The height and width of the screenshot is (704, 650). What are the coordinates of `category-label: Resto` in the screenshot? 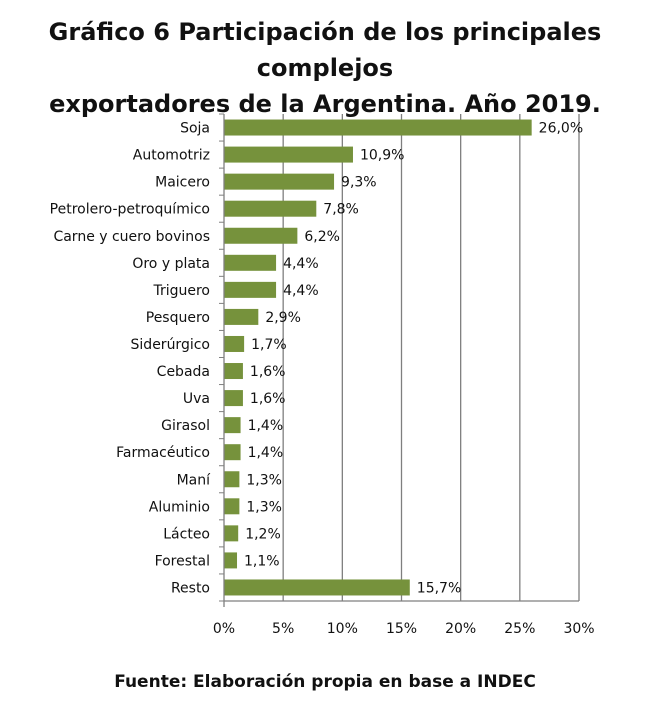 It's located at (190, 588).